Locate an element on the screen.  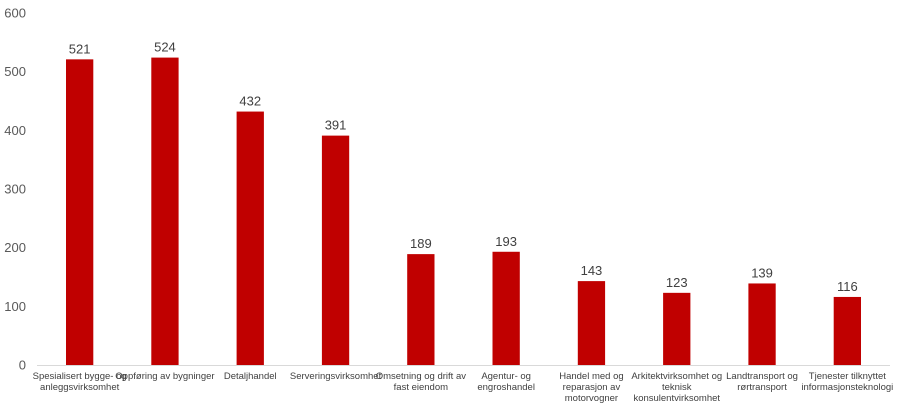
data-label-1: 521 is located at coordinates (80, 48).